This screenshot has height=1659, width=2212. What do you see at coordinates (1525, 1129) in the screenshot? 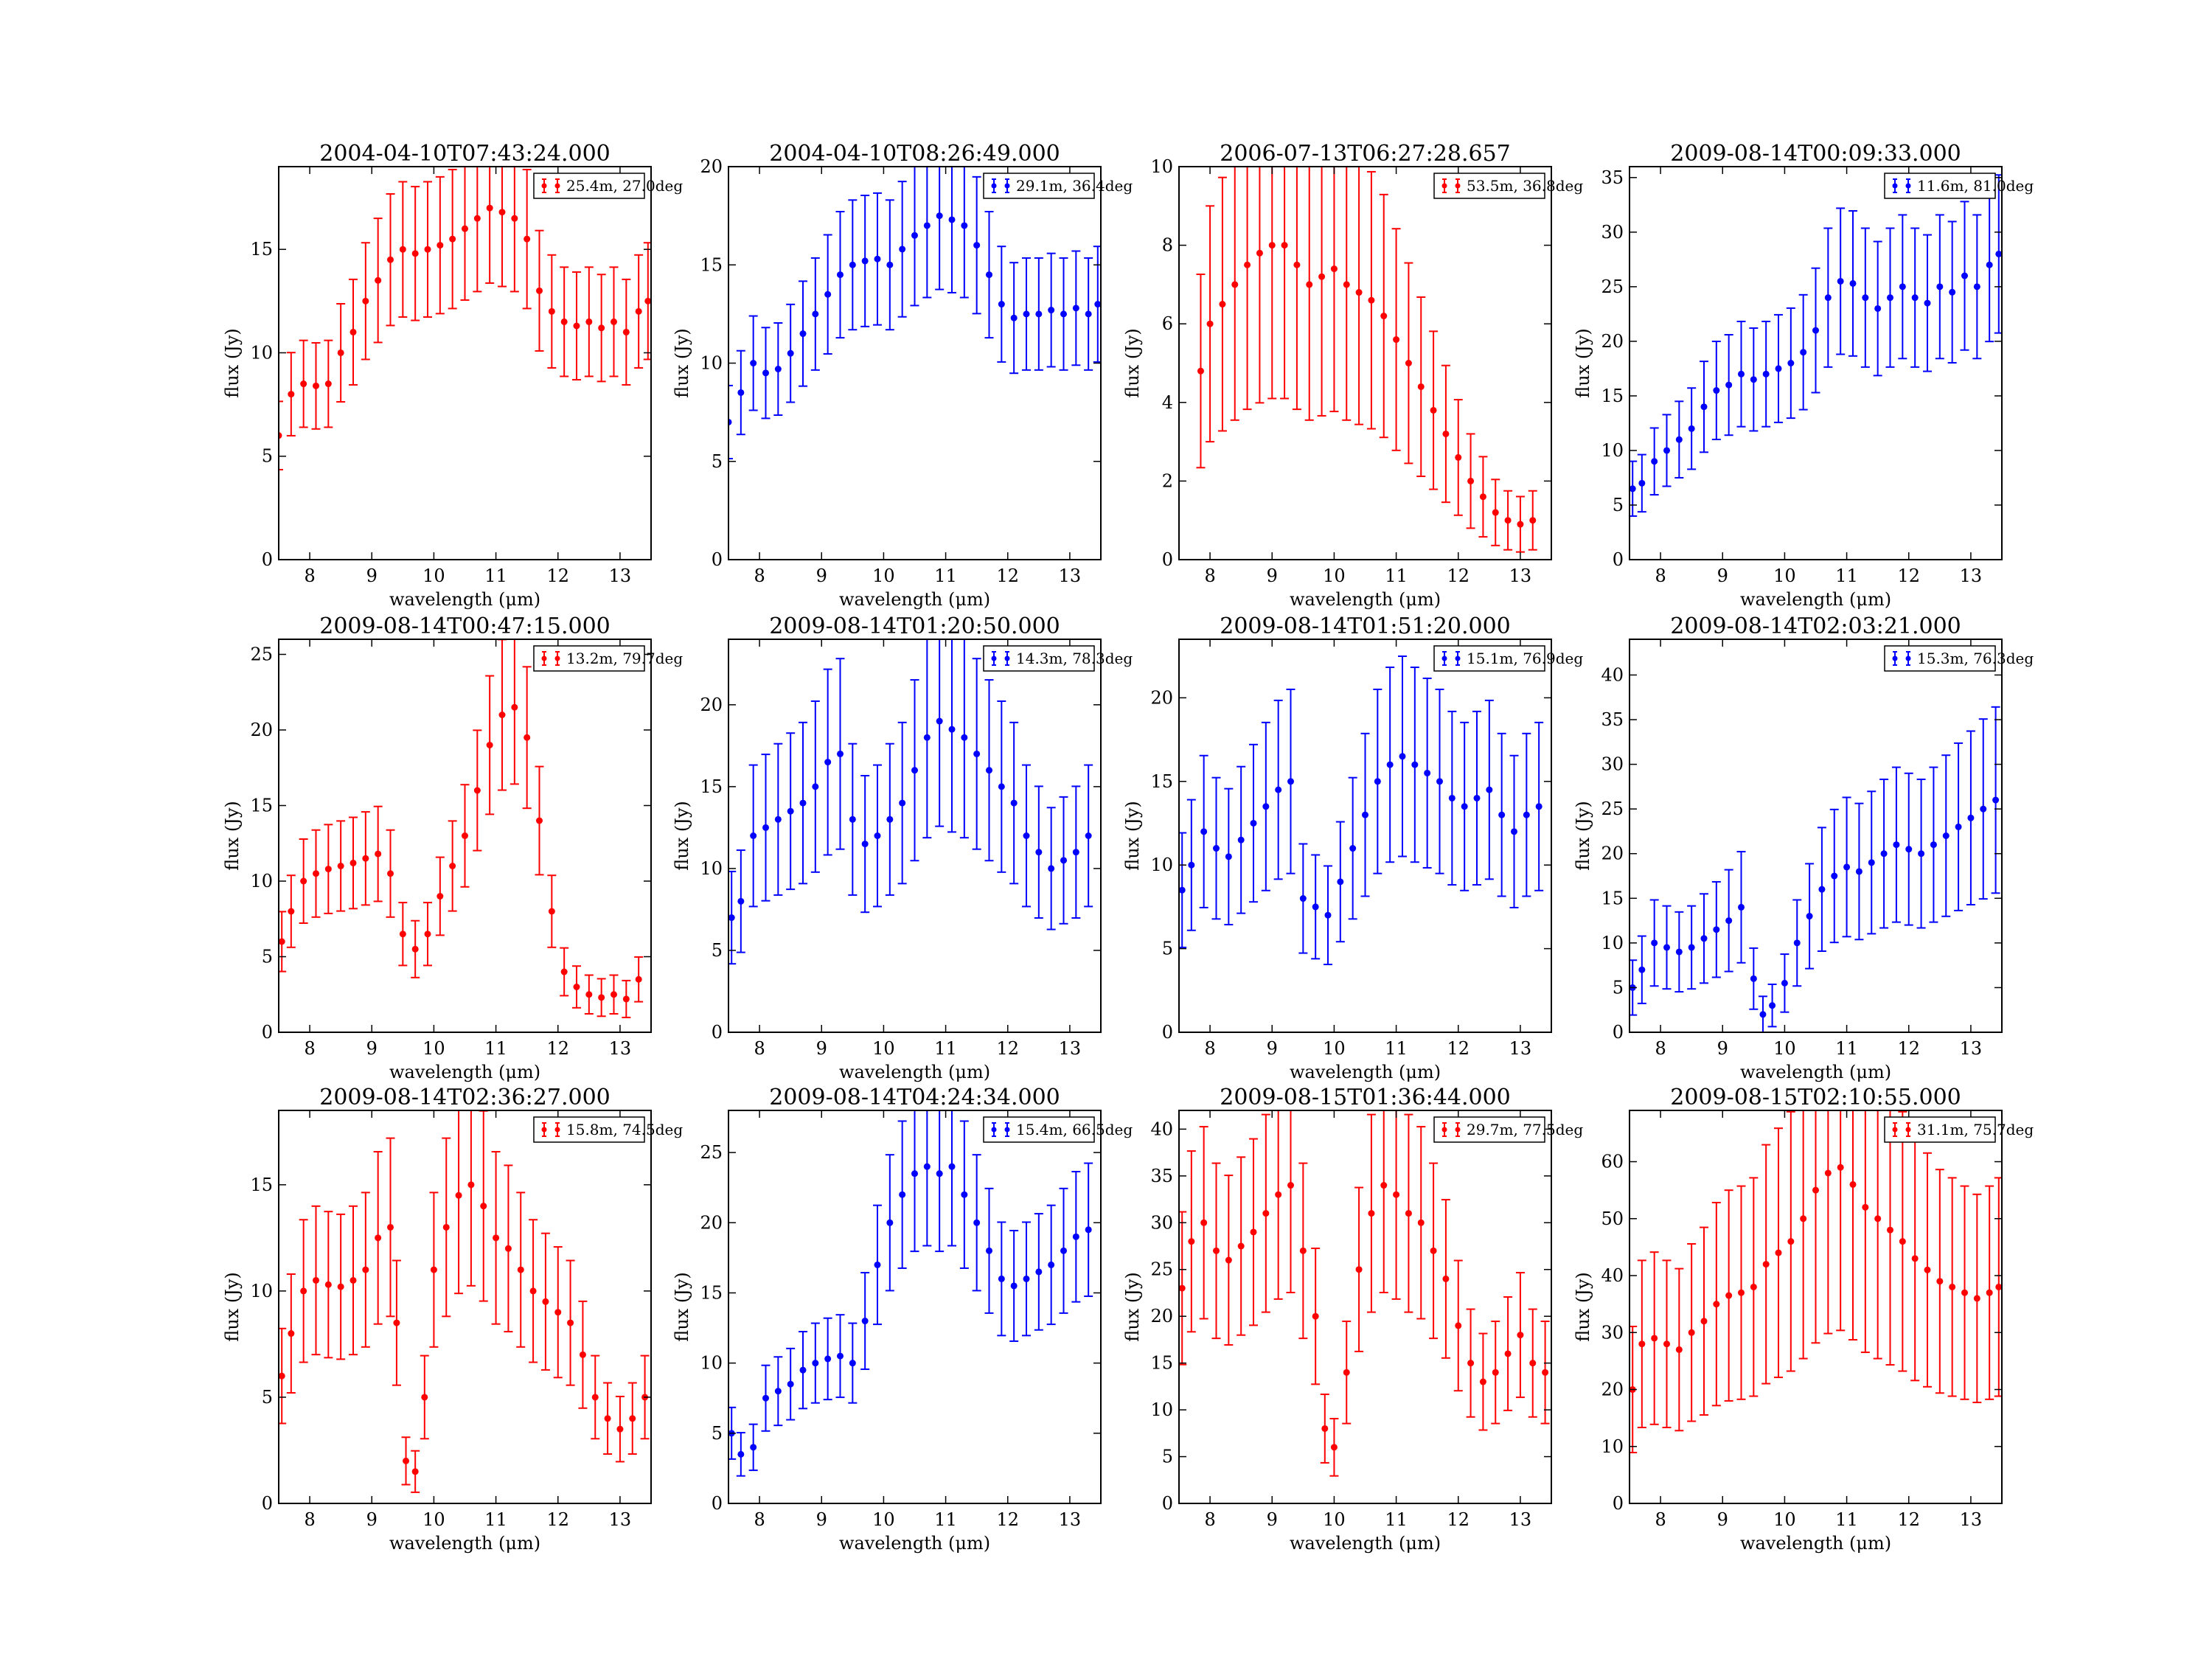
I see `legend-label: 29.7m, 77.5deg` at bounding box center [1525, 1129].